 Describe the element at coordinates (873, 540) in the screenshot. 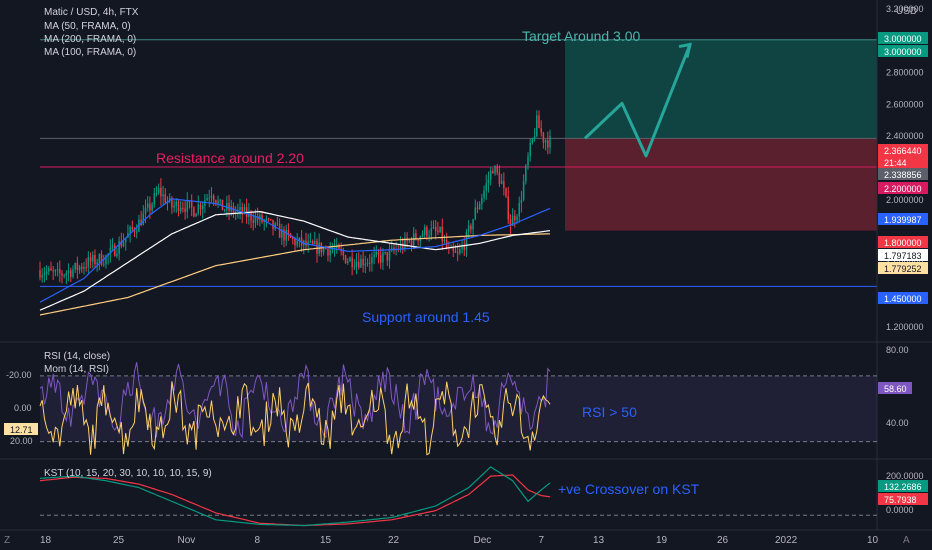

I see `time-tick-label: 10` at that location.